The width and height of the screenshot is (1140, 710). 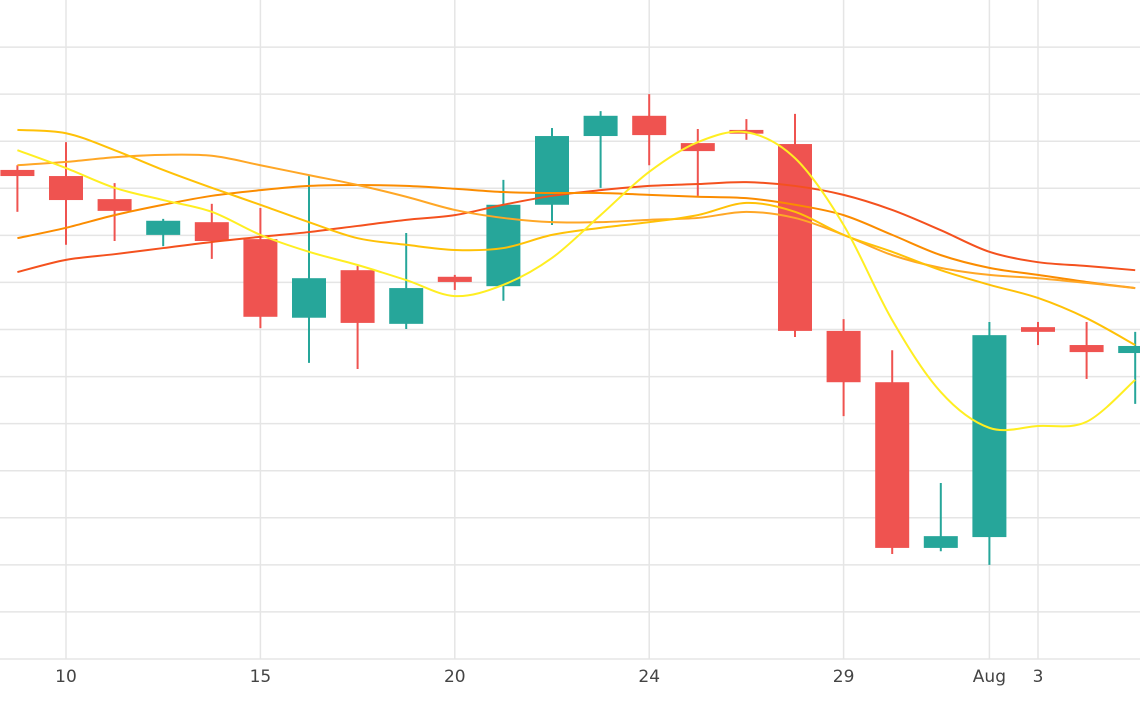 What do you see at coordinates (649, 677) in the screenshot?
I see `x-tick-label: 24` at bounding box center [649, 677].